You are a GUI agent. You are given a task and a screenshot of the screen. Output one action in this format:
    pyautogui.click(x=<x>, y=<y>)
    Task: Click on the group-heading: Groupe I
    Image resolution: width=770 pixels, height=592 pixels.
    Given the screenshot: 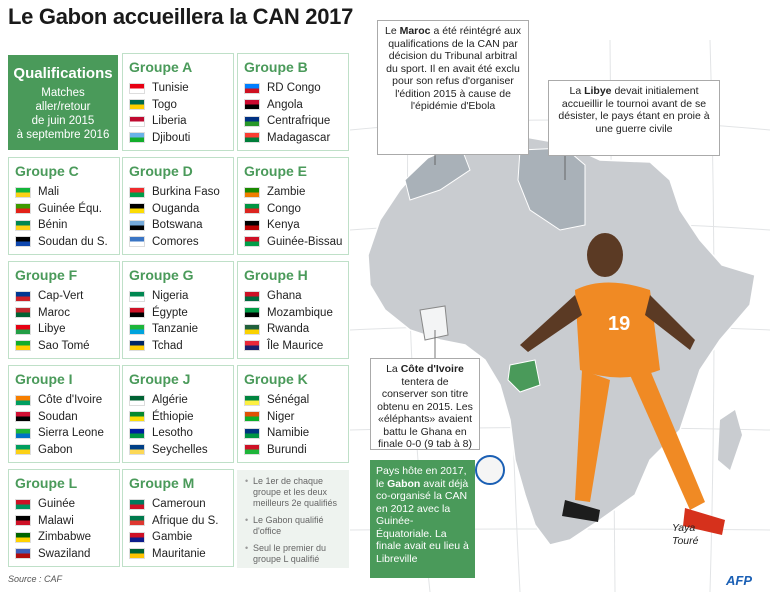 What is the action you would take?
    pyautogui.click(x=44, y=379)
    